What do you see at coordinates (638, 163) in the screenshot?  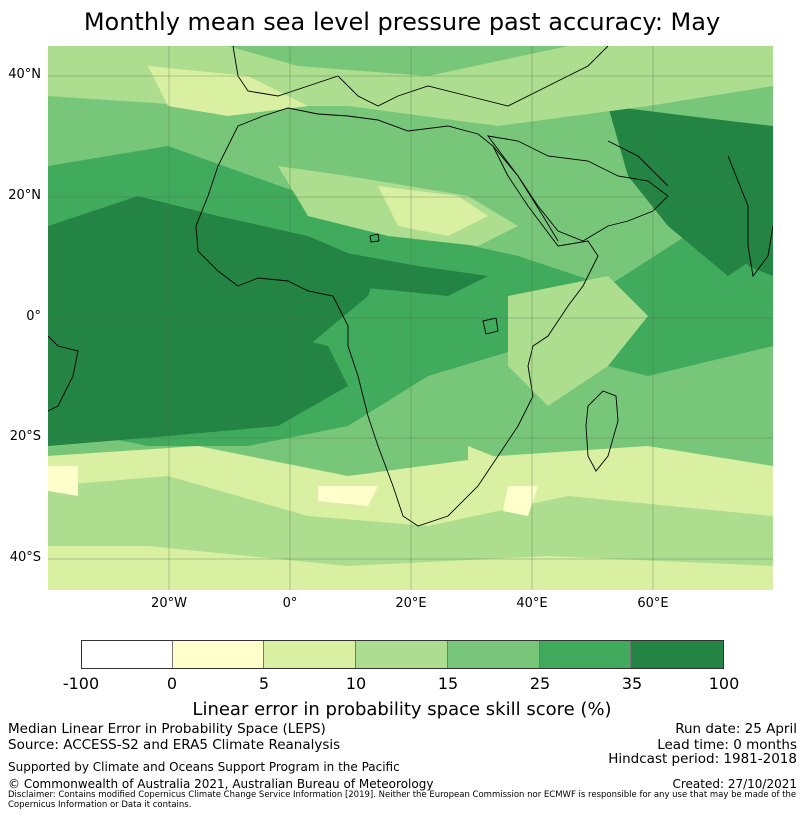 I see `persian-gulf-coastline` at bounding box center [638, 163].